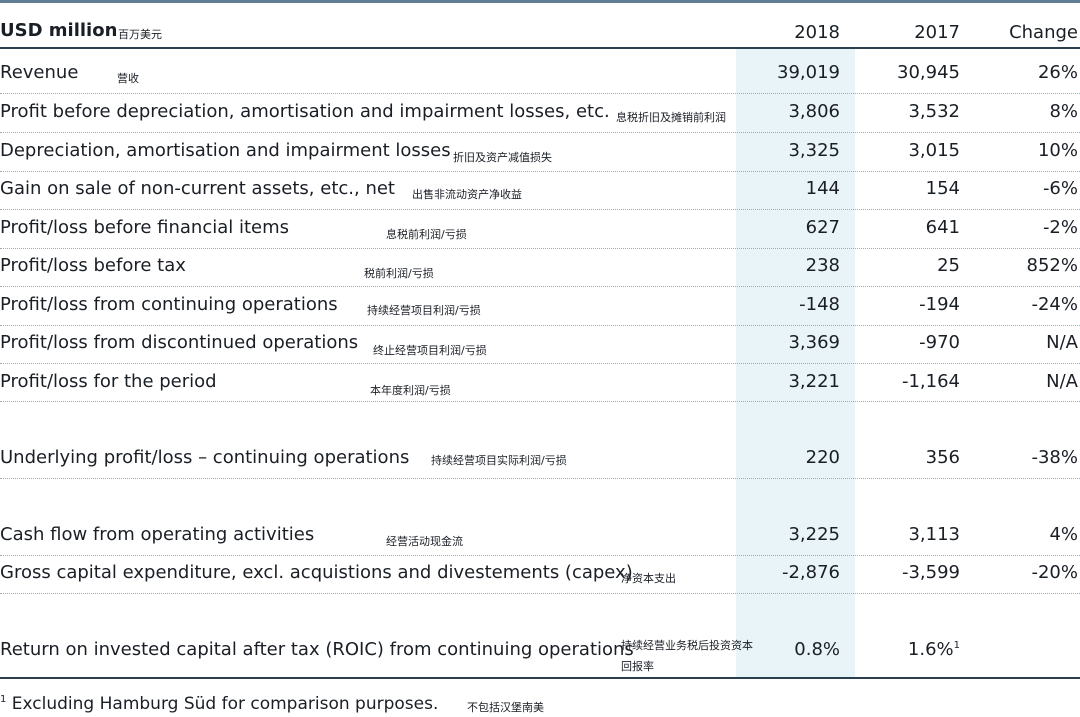 Image resolution: width=1080 pixels, height=717 pixels. Describe the element at coordinates (410, 390) in the screenshot. I see `row-label-cn: 本年度利润/亏损` at that location.